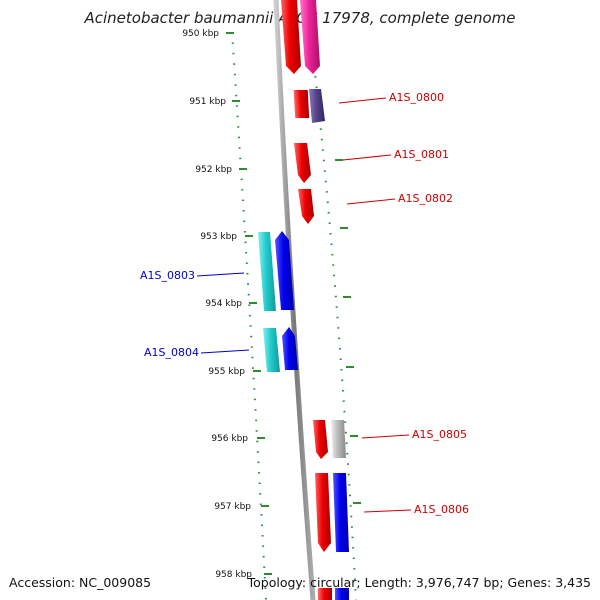 This screenshot has height=600, width=600. What do you see at coordinates (167, 275) in the screenshot?
I see `gene-label-a1s-0803: A1S_0803` at bounding box center [167, 275].